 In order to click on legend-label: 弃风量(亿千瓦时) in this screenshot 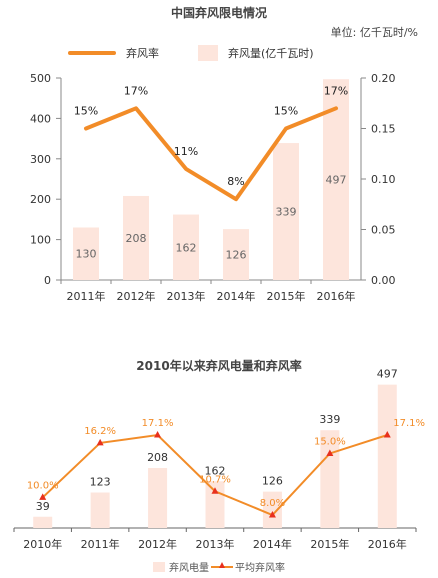, I will do `click(271, 53)`.